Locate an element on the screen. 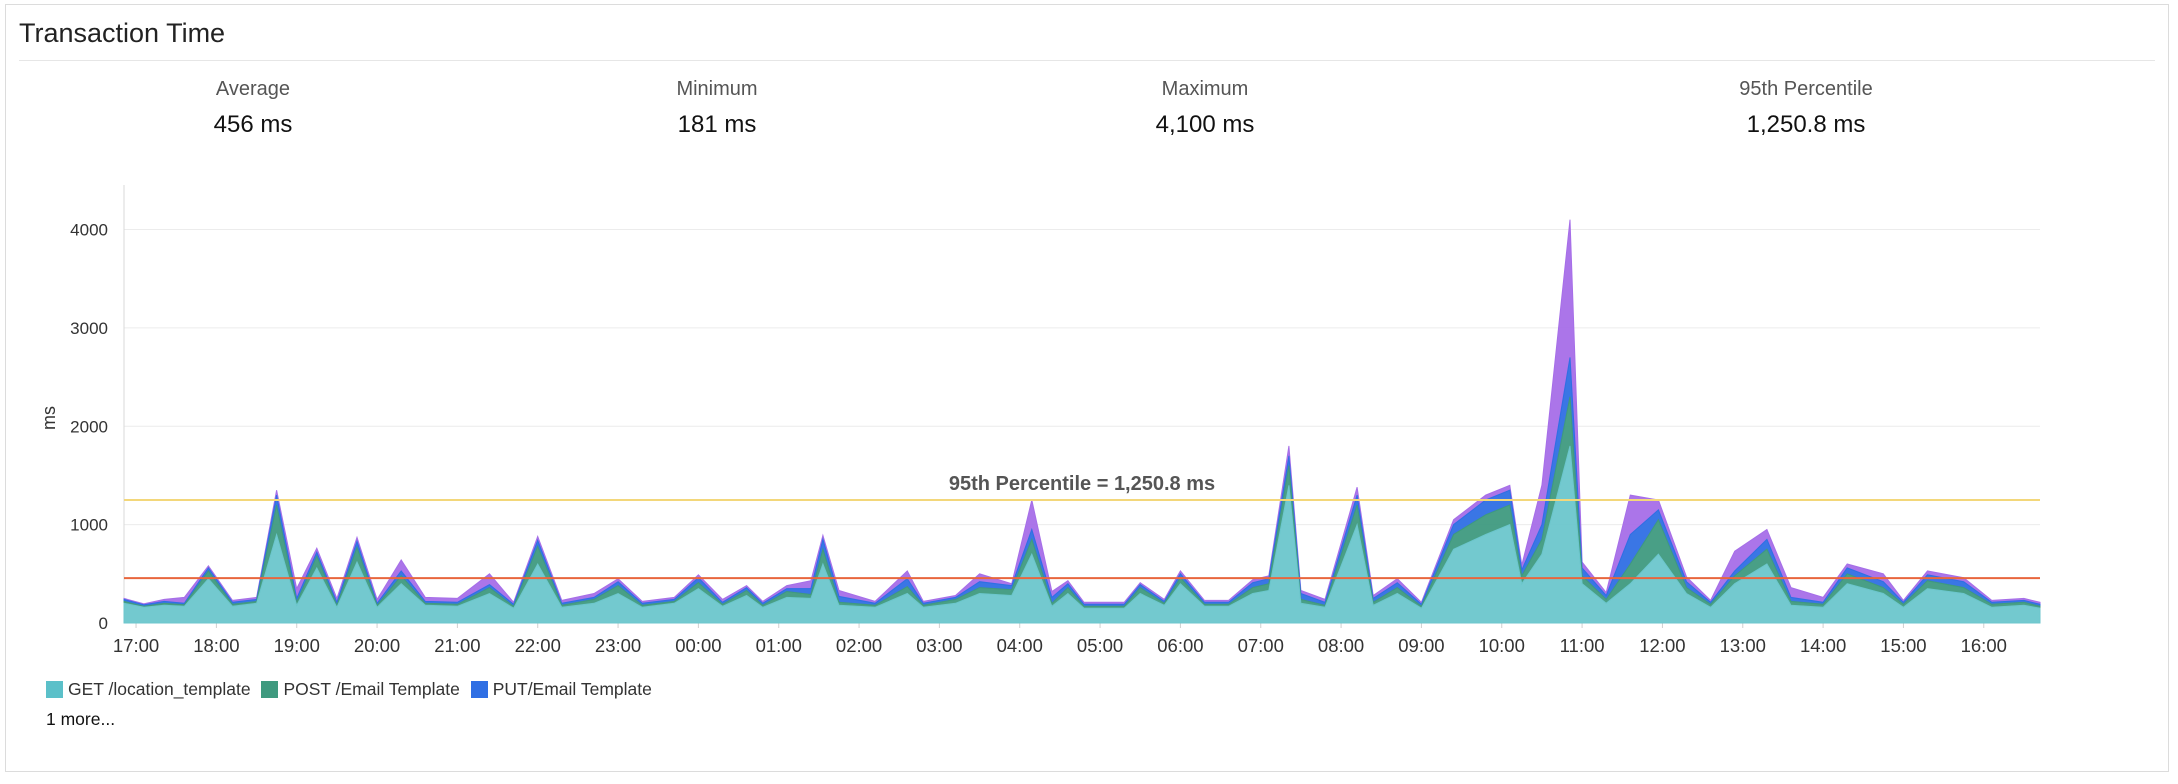 This screenshot has width=2178, height=784. x-tick-label: 16:00 is located at coordinates (1984, 645).